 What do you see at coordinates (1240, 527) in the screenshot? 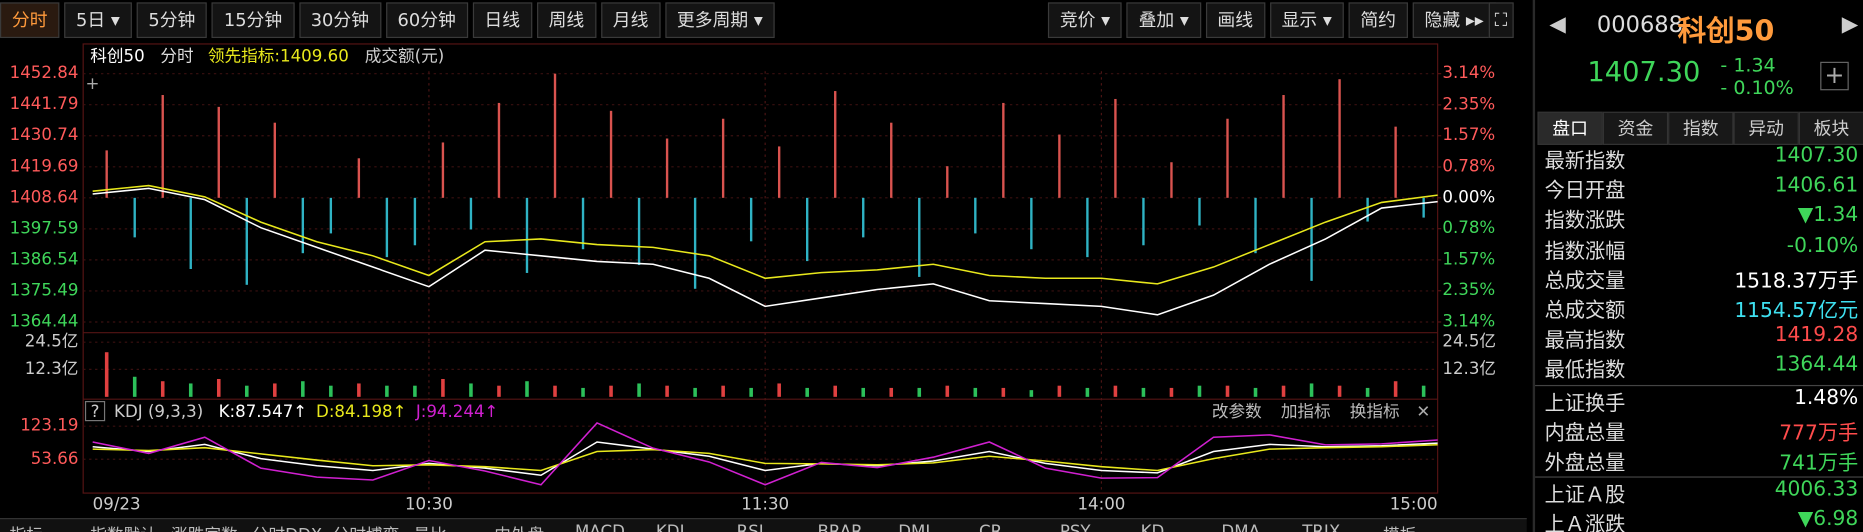
I see `bottom-tab: DMA` at bounding box center [1240, 527].